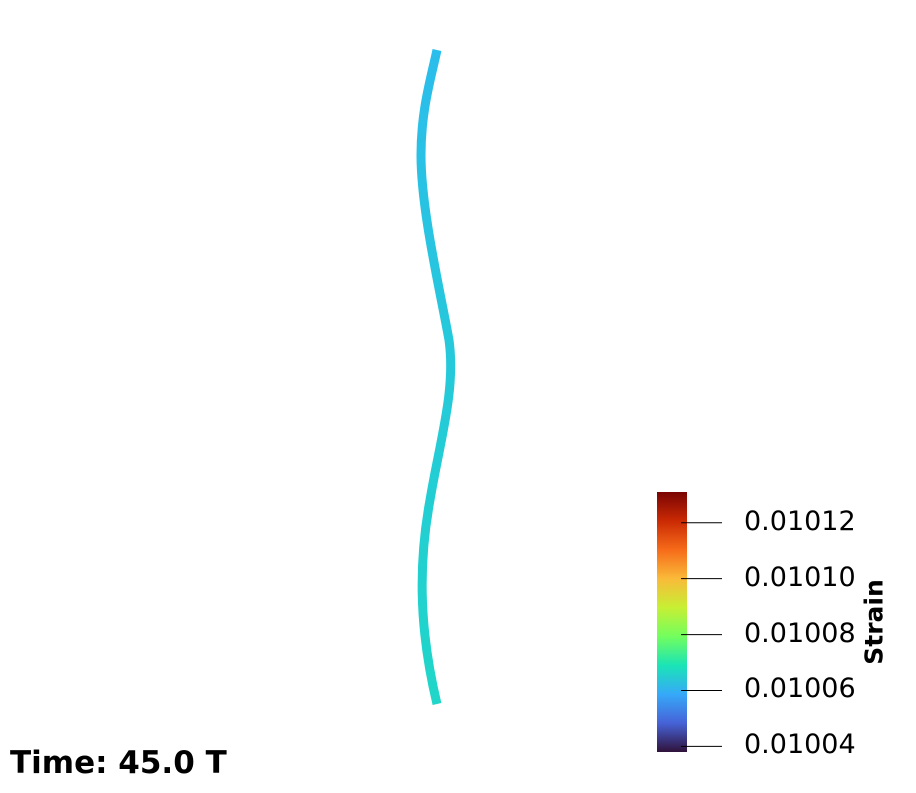 Image resolution: width=916 pixels, height=793 pixels. What do you see at coordinates (800, 577) in the screenshot?
I see `colorbar-tick-label: 0.01010` at bounding box center [800, 577].